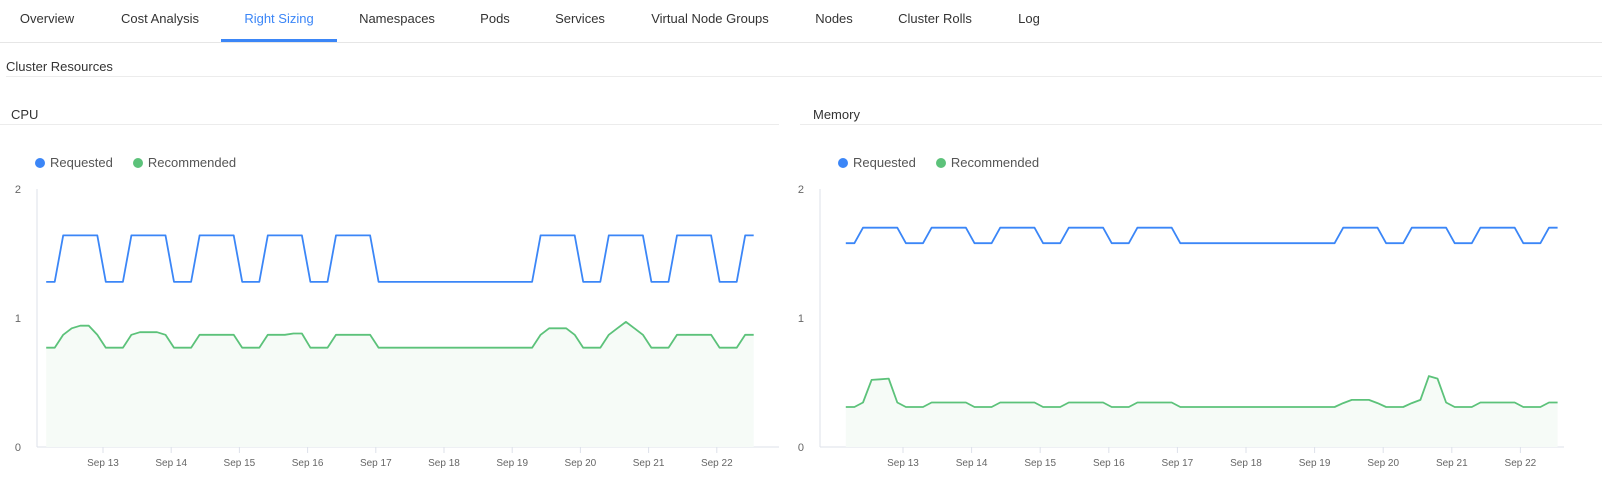 This screenshot has height=488, width=1602. What do you see at coordinates (935, 18) in the screenshot?
I see `tab-cluster-rolls: Cluster Rolls` at bounding box center [935, 18].